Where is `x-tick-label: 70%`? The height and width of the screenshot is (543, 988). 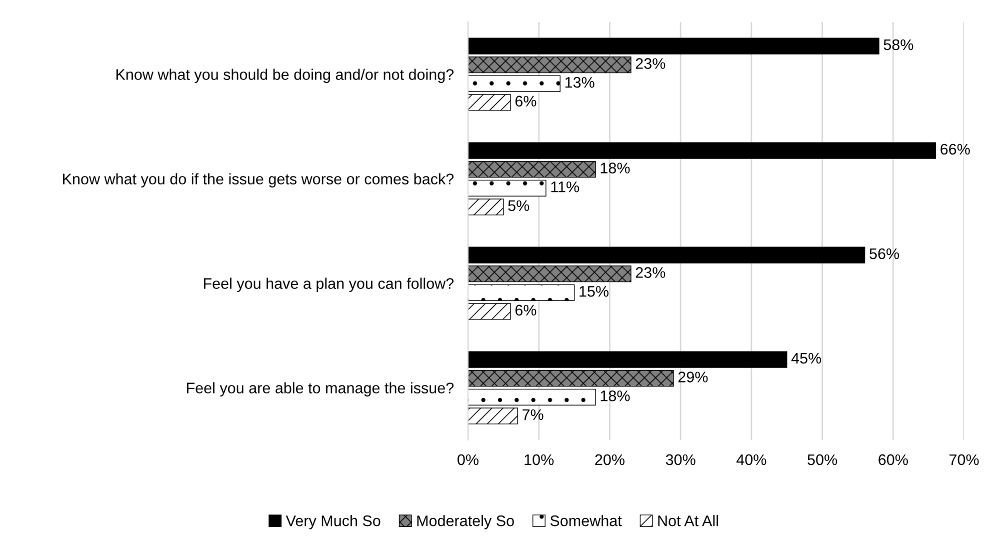
x-tick-label: 70% is located at coordinates (964, 460).